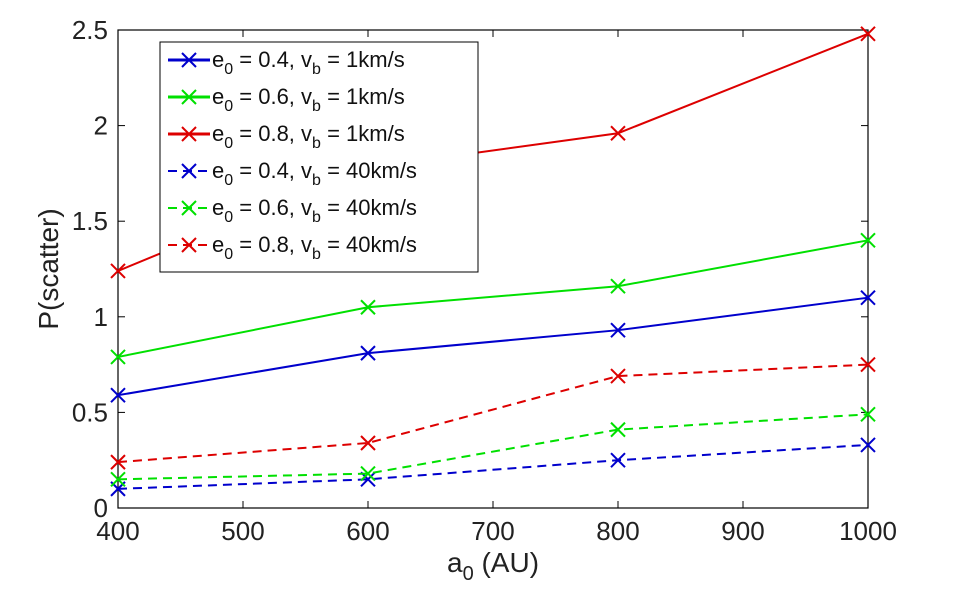  Describe the element at coordinates (314, 173) in the screenshot. I see `legend-label: e0 = 0.4, vb = 40km/s` at that location.